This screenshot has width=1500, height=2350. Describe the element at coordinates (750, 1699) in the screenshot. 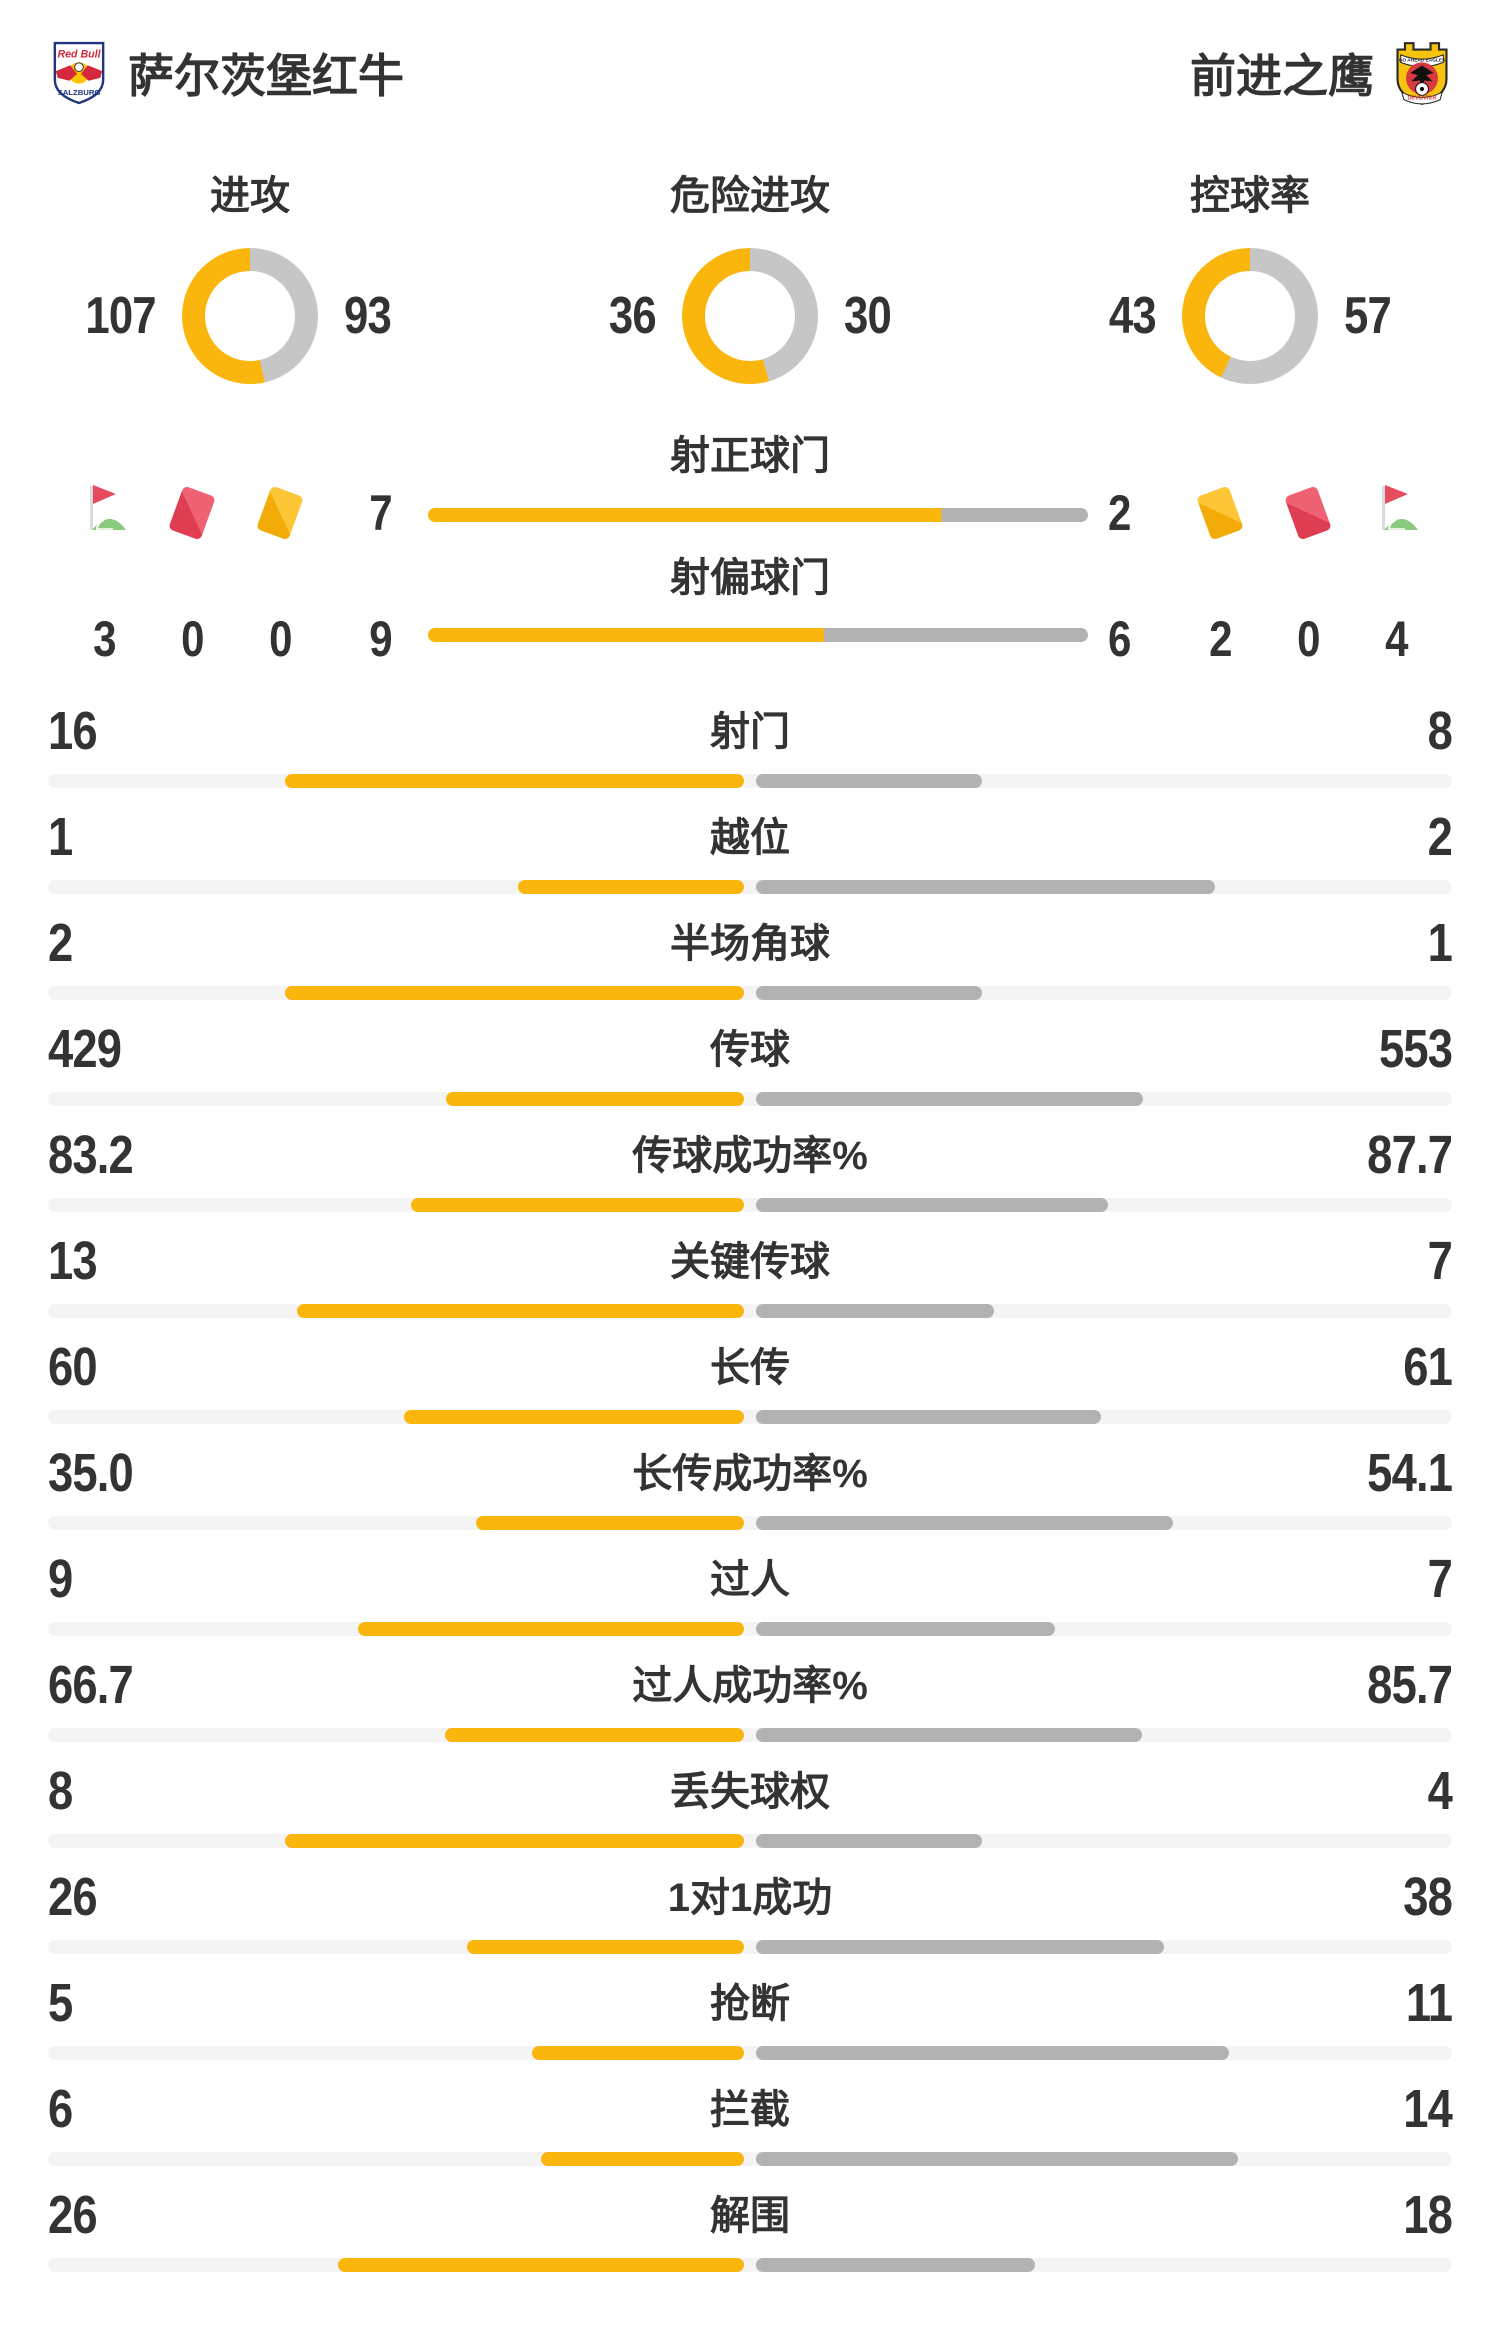

I see `stat-row: 66.7 过人成功率% 85.7` at that location.